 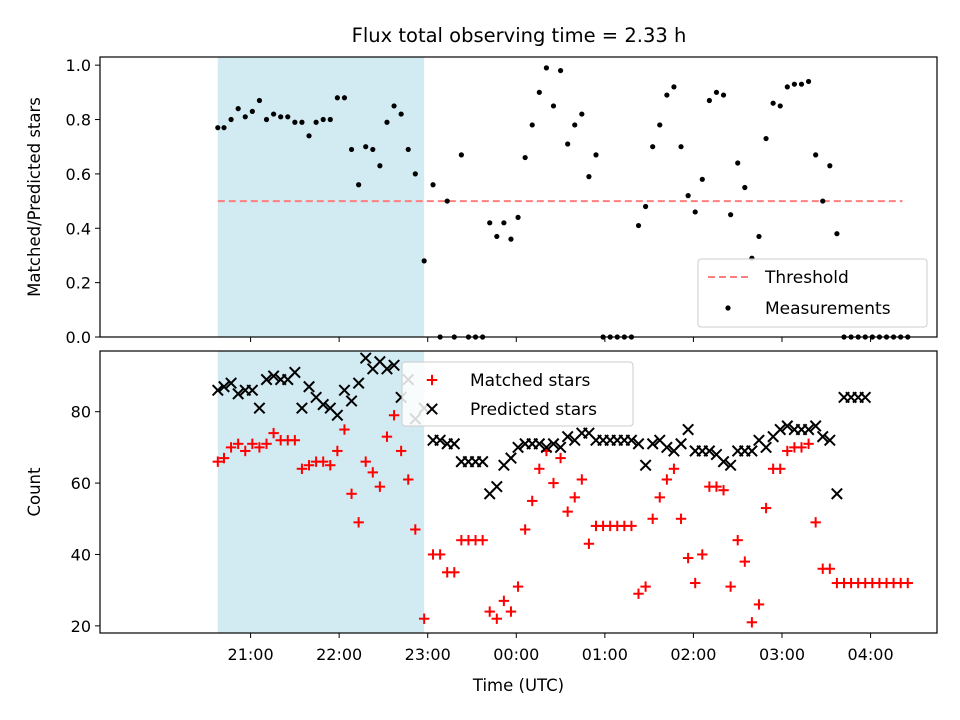 I want to click on bottom-point-1-0-b, so click(x=217, y=390).